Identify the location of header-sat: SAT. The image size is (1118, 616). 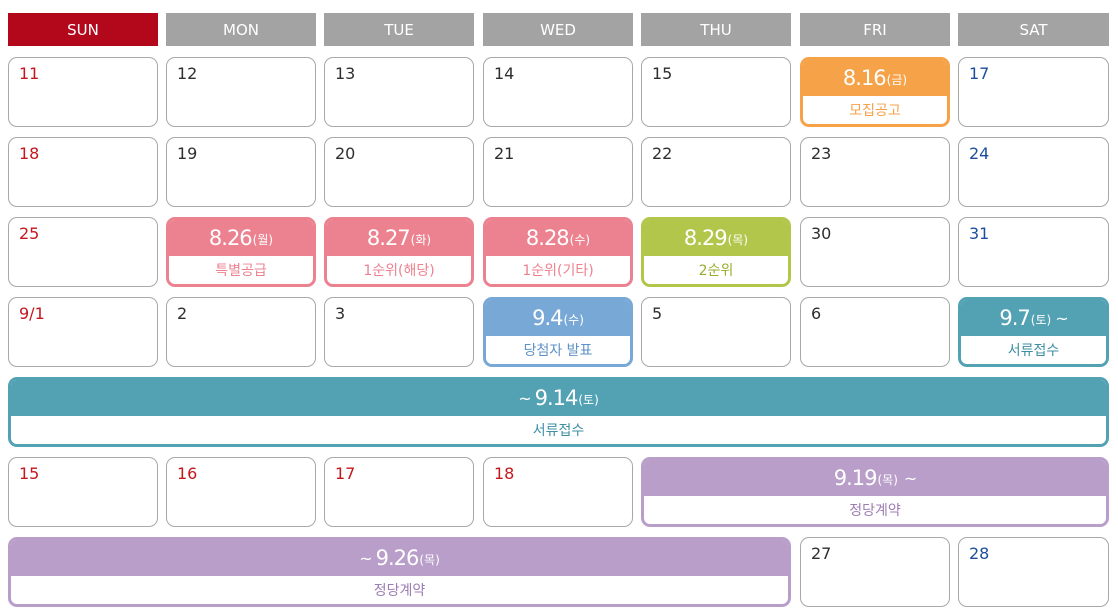
(1033, 29).